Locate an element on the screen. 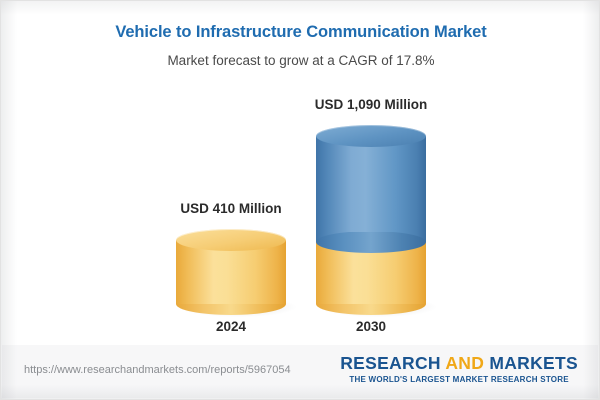 The image size is (600, 400). bar-value-label-2024: USD 410 Million is located at coordinates (231, 208).